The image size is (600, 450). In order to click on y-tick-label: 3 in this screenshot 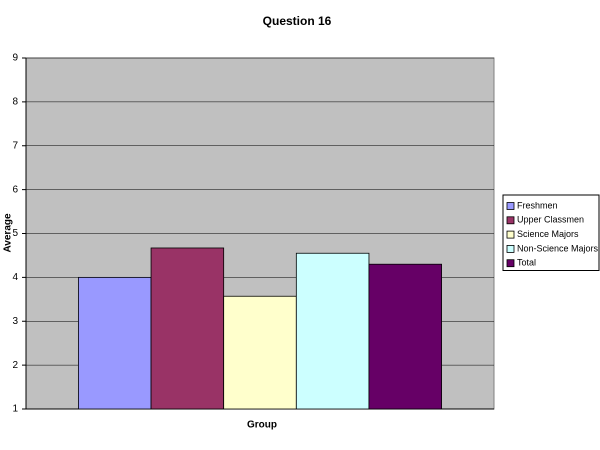, I will do `click(15, 321)`.